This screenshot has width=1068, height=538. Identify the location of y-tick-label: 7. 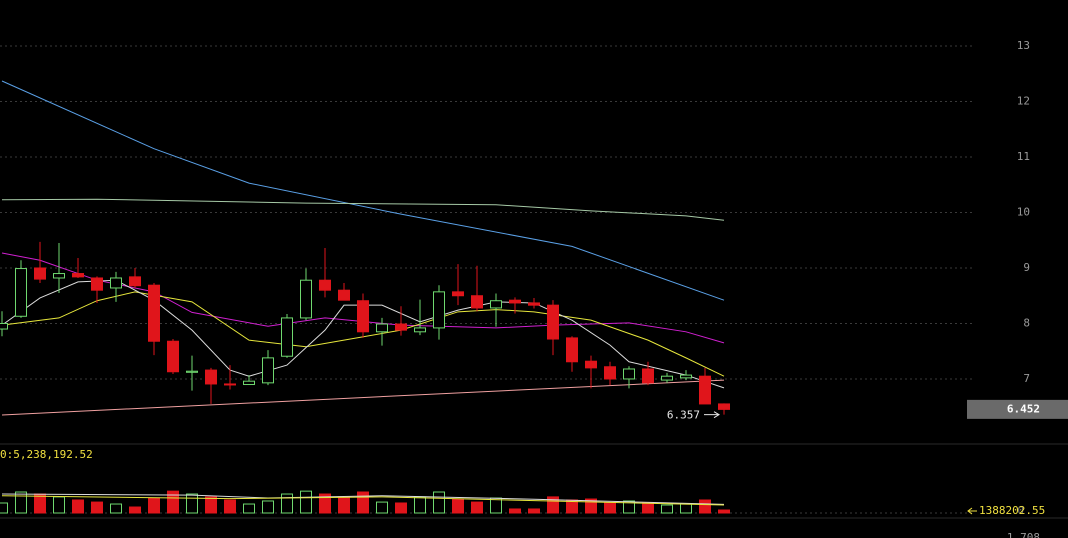
(1026, 378).